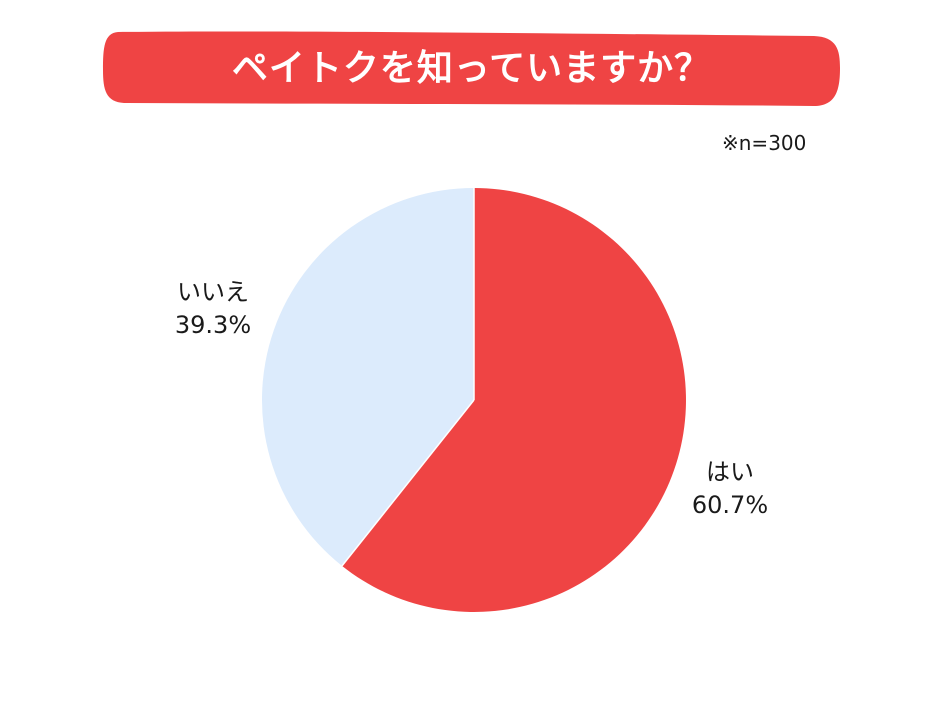  What do you see at coordinates (764, 143) in the screenshot?
I see `sample-size-note: ※n=300` at bounding box center [764, 143].